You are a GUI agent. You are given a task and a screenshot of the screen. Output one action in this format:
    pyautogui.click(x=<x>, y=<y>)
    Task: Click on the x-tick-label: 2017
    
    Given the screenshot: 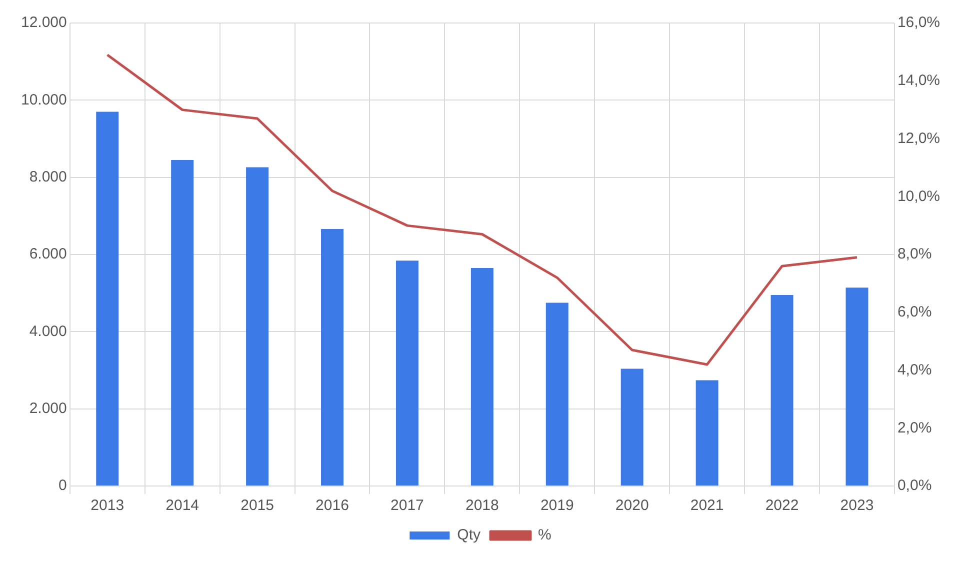 What is the action you would take?
    pyautogui.click(x=407, y=505)
    